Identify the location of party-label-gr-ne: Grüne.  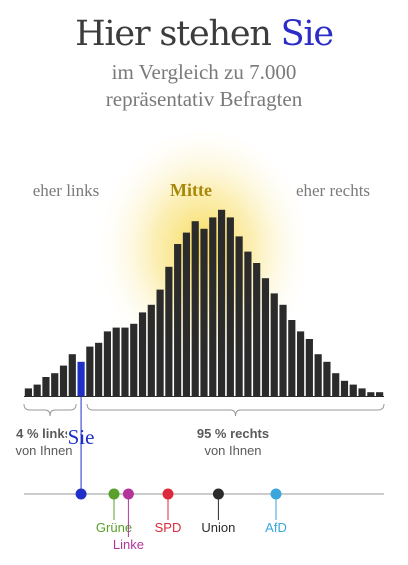
(114, 527).